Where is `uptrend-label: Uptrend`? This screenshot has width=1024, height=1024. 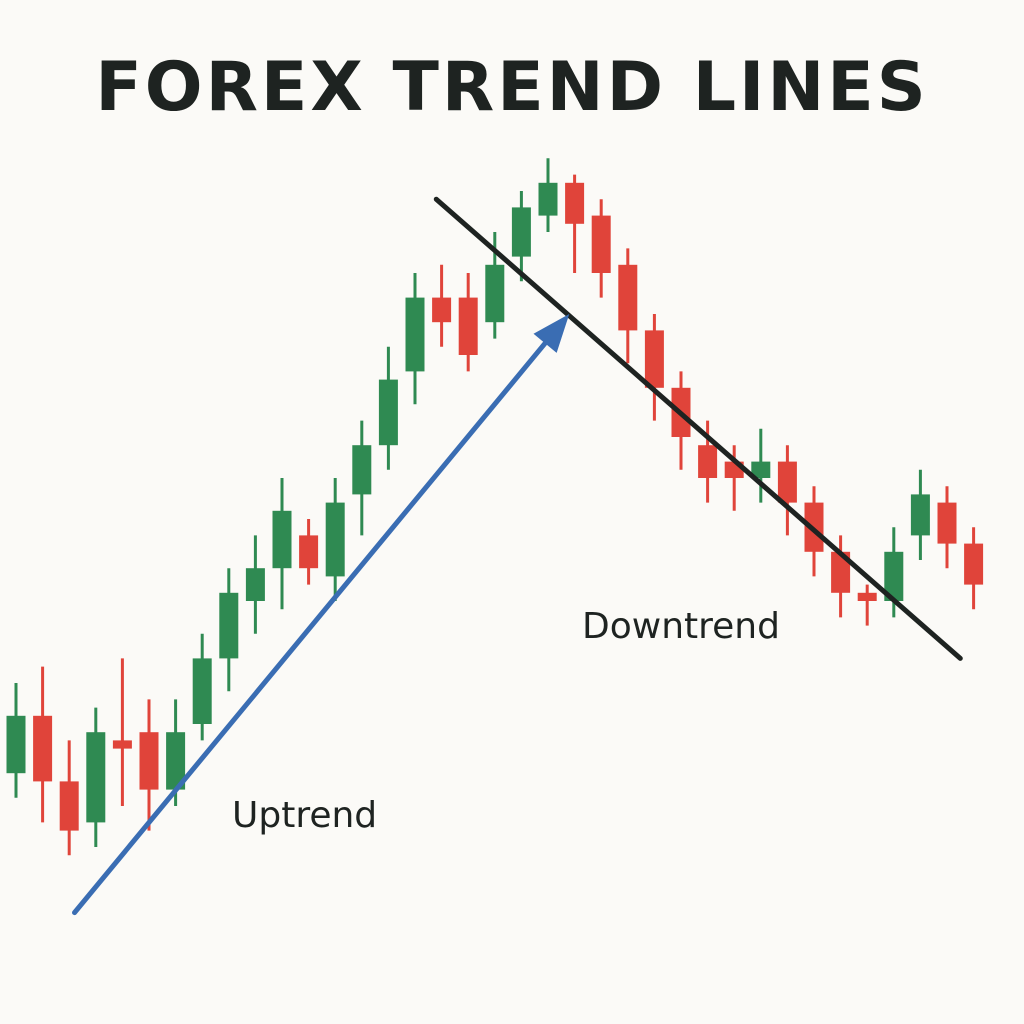
uptrend-label: Uptrend is located at coordinates (304, 815).